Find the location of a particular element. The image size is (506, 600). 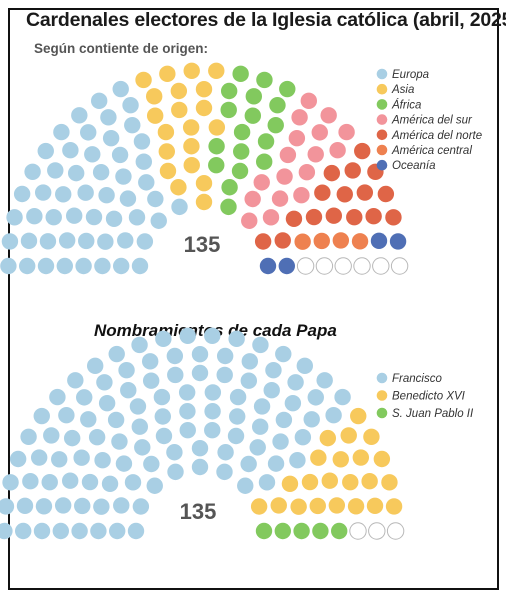

legend-label: América central is located at coordinates (431, 151).